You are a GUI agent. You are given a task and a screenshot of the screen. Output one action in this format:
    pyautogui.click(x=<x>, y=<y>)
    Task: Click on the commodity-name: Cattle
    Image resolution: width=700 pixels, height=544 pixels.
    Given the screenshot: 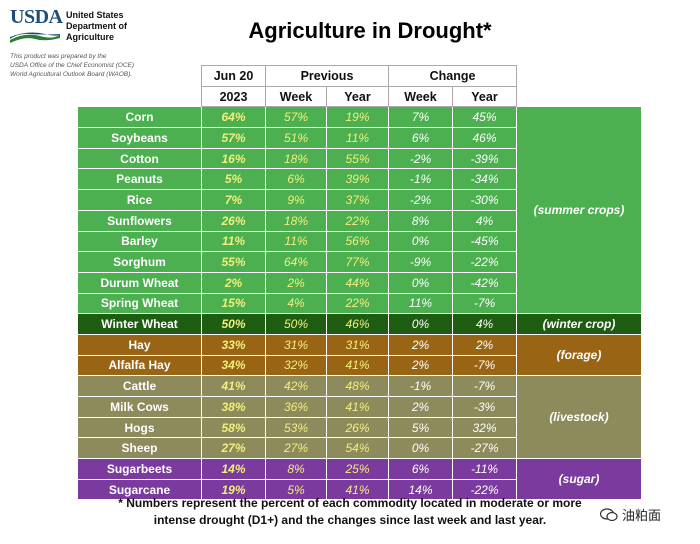 What is the action you would take?
    pyautogui.click(x=139, y=386)
    